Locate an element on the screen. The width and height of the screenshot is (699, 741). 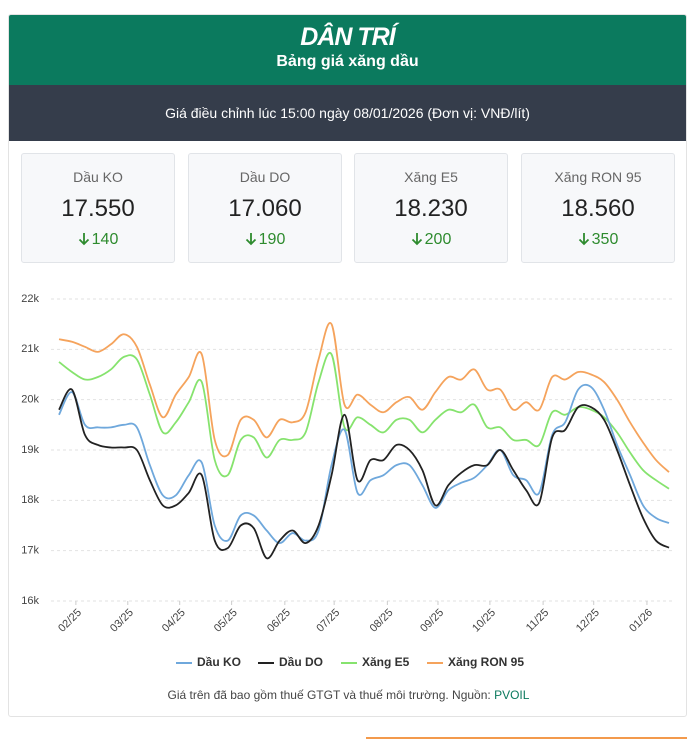
change-value: 350 is located at coordinates (605, 239).